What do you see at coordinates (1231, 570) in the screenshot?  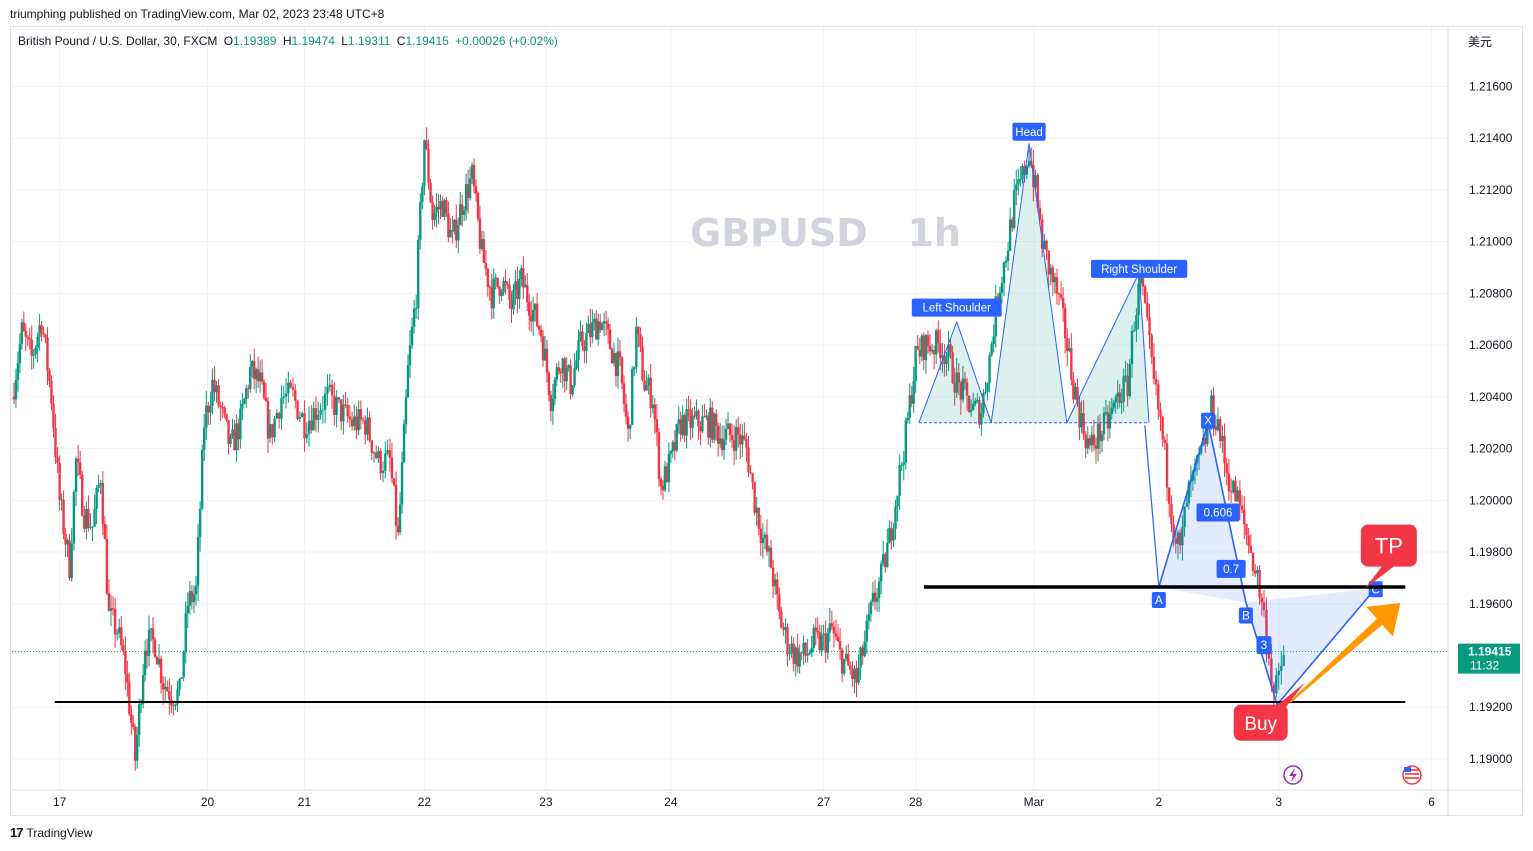 I see `ratio-text: 0.7` at bounding box center [1231, 570].